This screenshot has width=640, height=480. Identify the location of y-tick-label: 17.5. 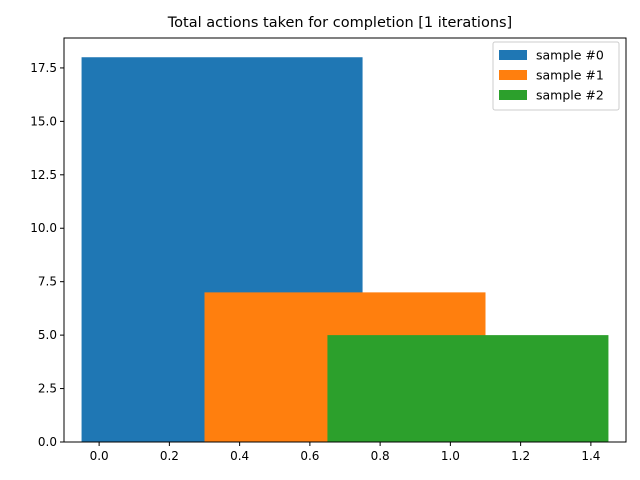
(43, 68).